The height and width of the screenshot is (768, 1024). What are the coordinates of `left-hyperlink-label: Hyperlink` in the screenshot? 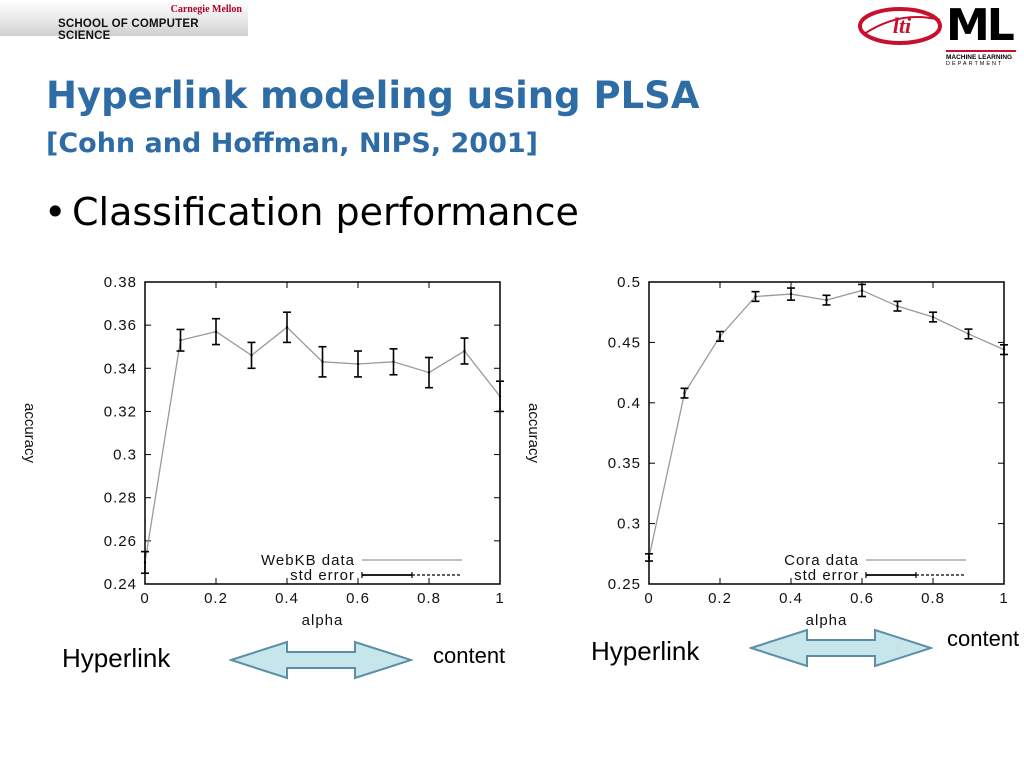 It's located at (116, 658).